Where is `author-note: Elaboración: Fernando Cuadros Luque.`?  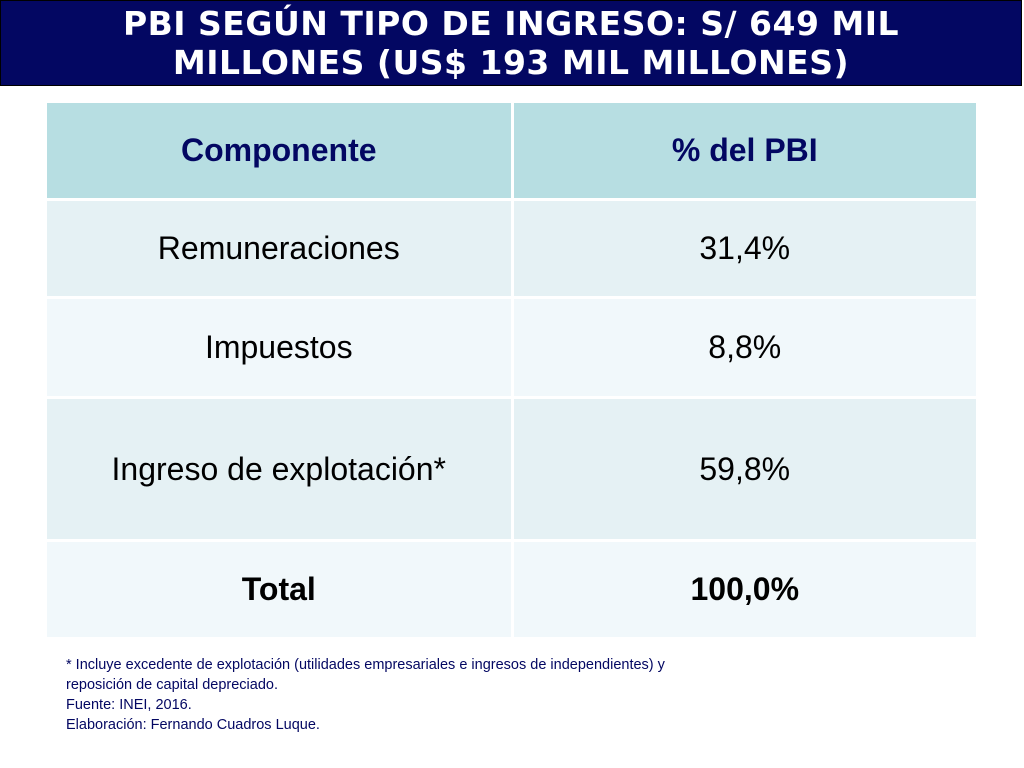
author-note: Elaboración: Fernando Cuadros Luque. is located at coordinates (193, 725).